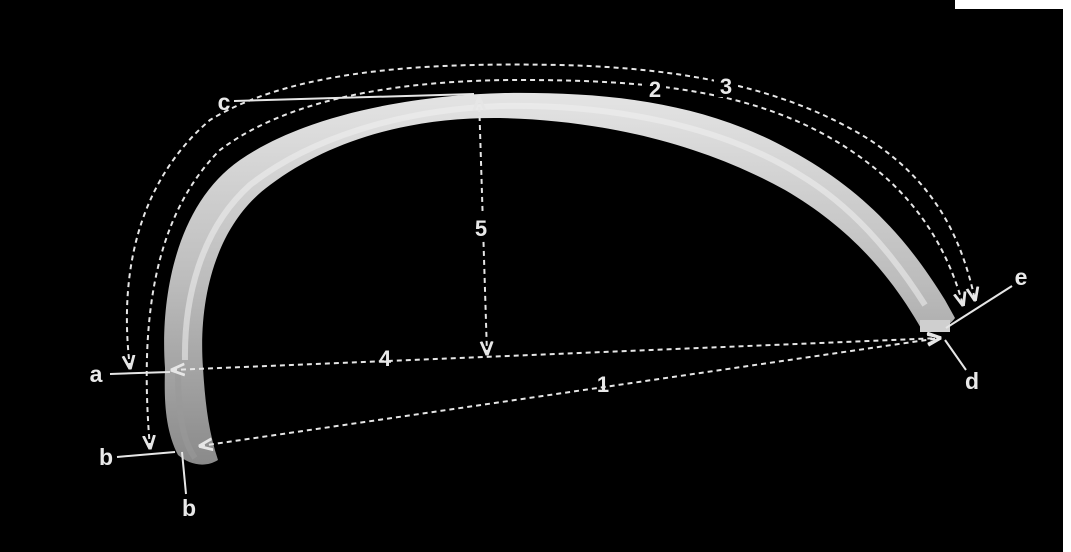 Image resolution: width=1071 pixels, height=552 pixels. What do you see at coordinates (189, 508) in the screenshot?
I see `landmark-b-bottom-label: b` at bounding box center [189, 508].